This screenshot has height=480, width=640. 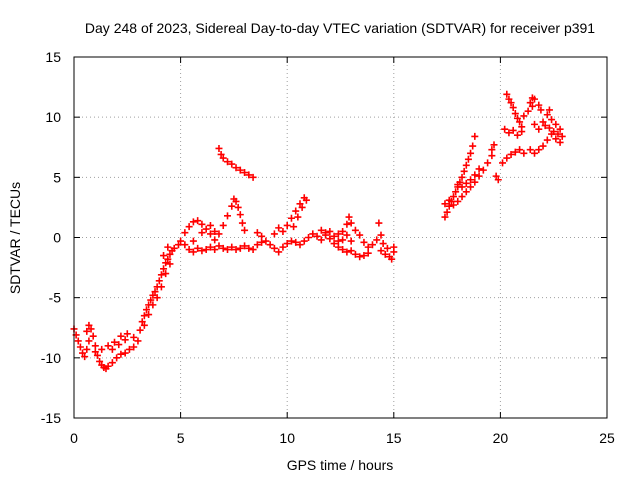 I want to click on x-tick-label: 25, so click(x=607, y=438).